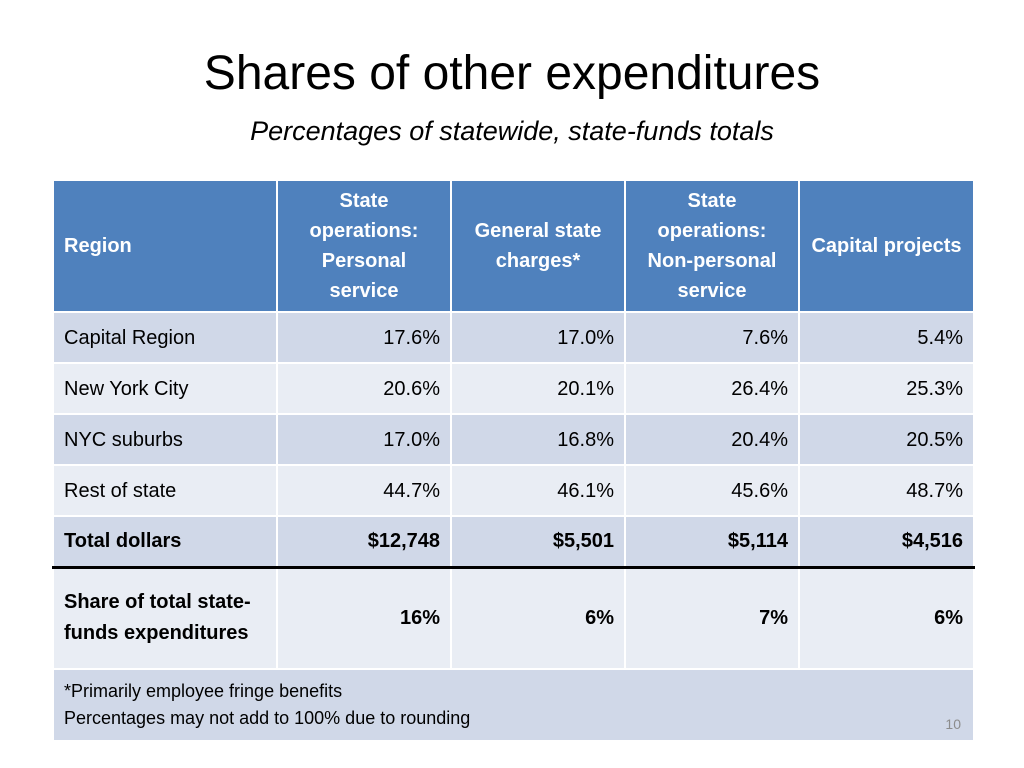 The image size is (1024, 768). I want to click on table-cell: 46.1%, so click(538, 490).